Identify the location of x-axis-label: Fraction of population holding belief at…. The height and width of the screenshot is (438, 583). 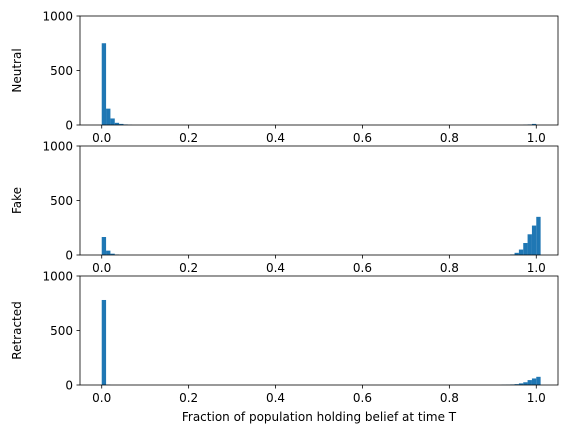
(319, 417).